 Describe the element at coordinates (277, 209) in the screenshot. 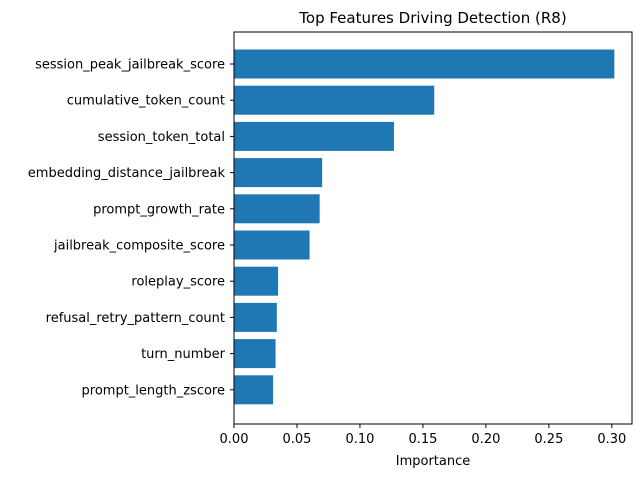

I see `bar-prompt_growth_rate` at that location.